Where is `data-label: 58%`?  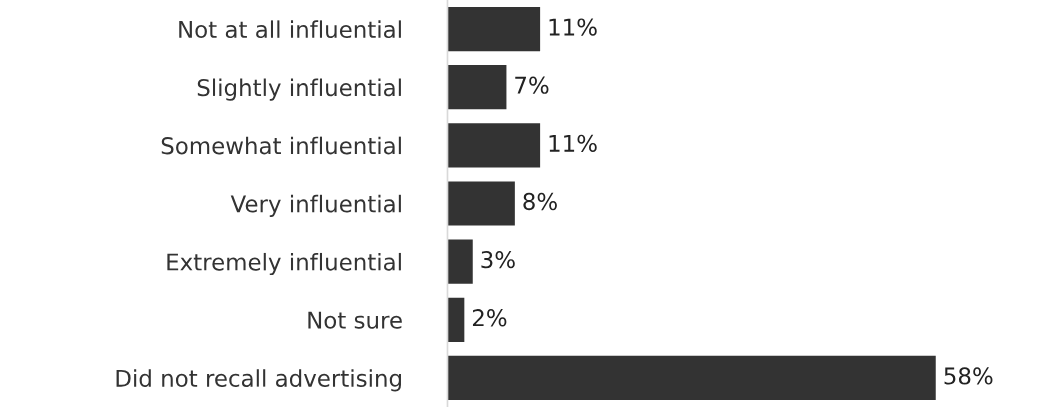
data-label: 58% is located at coordinates (968, 376).